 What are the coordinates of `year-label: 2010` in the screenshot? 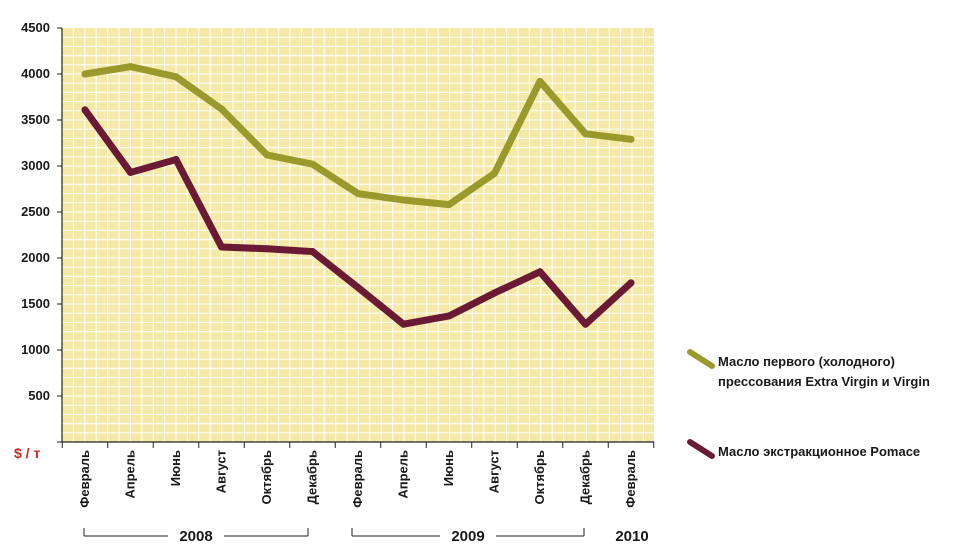 It's located at (631, 536).